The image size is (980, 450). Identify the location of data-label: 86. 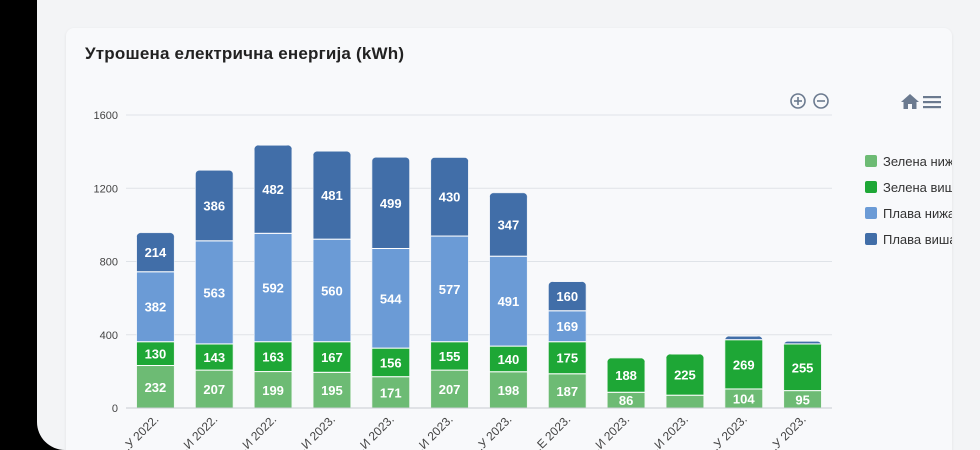
(626, 400).